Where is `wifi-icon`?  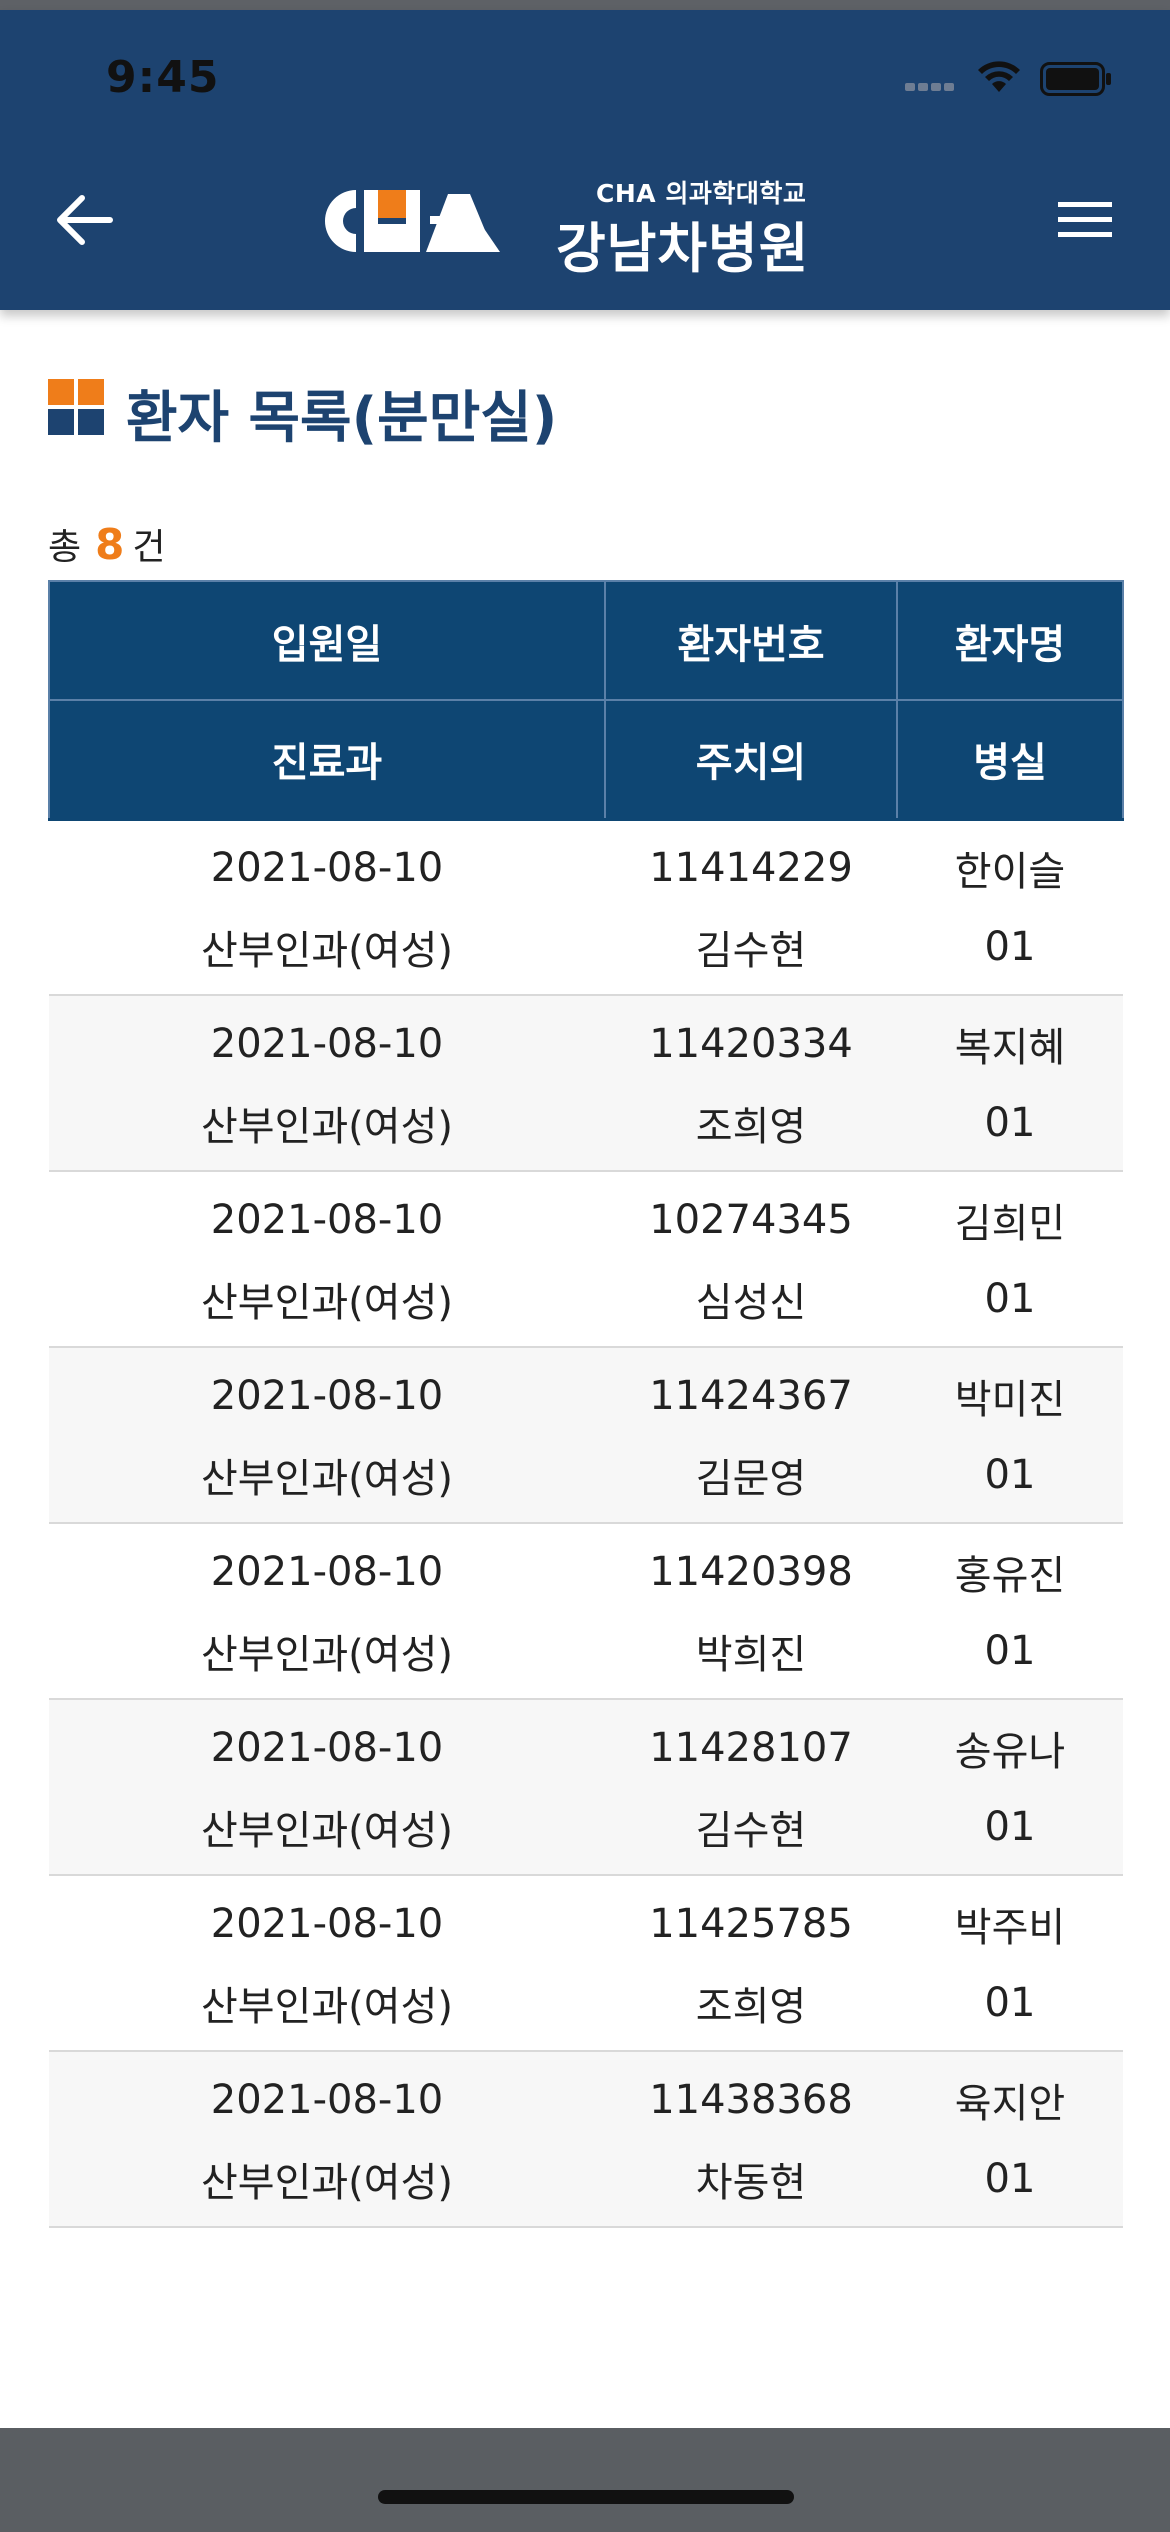
wifi-icon is located at coordinates (999, 76).